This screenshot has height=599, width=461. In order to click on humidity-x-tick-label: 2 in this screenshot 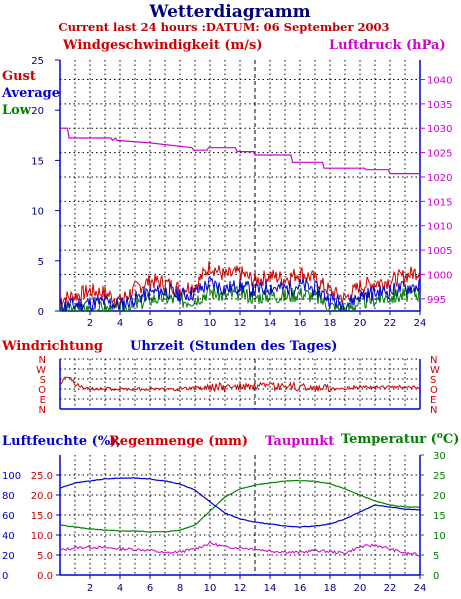, I will do `click(90, 588)`.